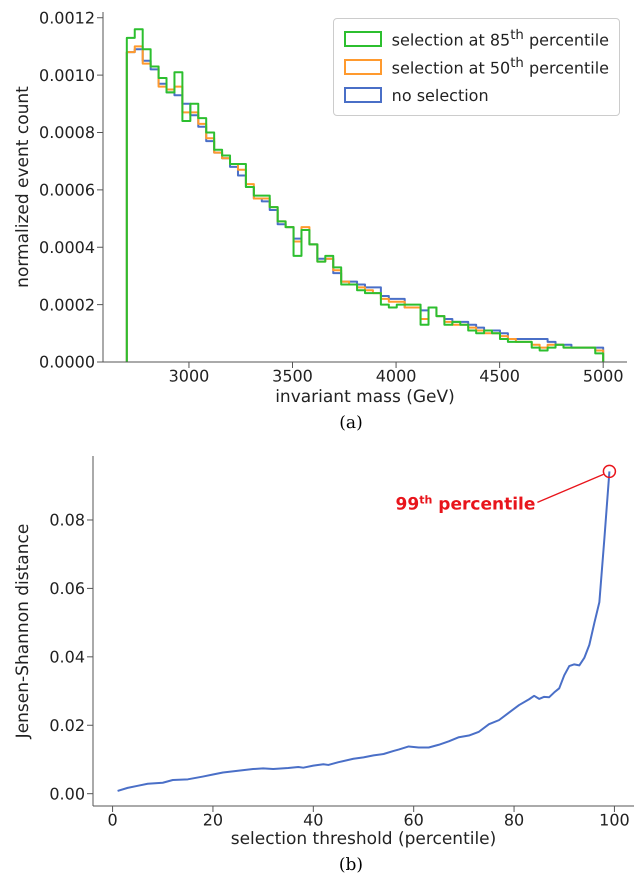  Describe the element at coordinates (67, 247) in the screenshot. I see `y-tick-label: 0.0004` at that location.